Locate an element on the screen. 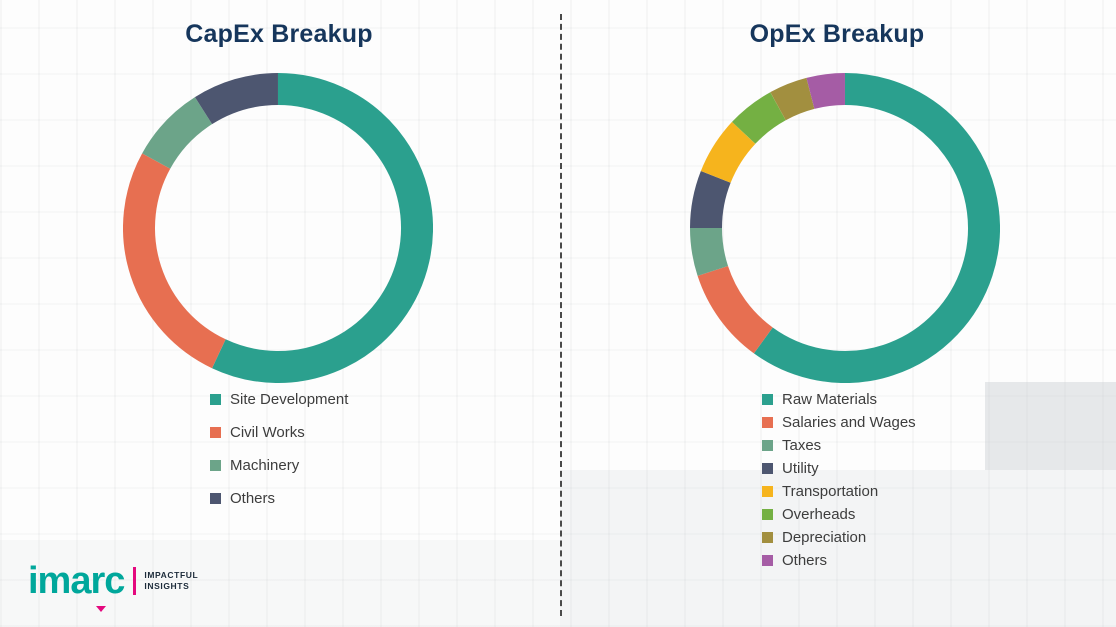 The height and width of the screenshot is (627, 1116). legend-item: Salaries and Wages is located at coordinates (839, 422).